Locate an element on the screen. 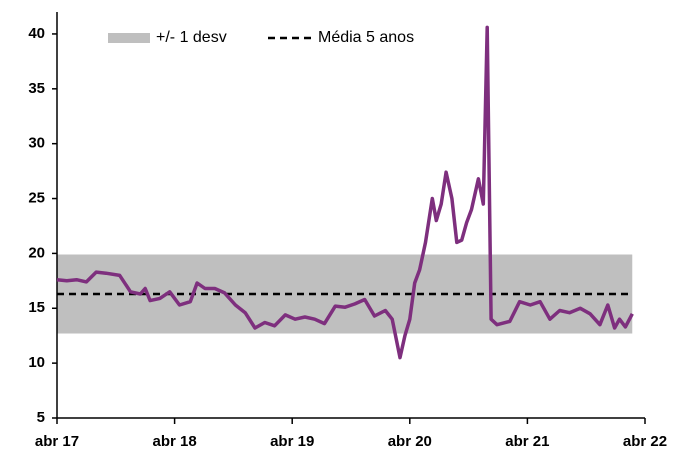  std-band is located at coordinates (345, 294).